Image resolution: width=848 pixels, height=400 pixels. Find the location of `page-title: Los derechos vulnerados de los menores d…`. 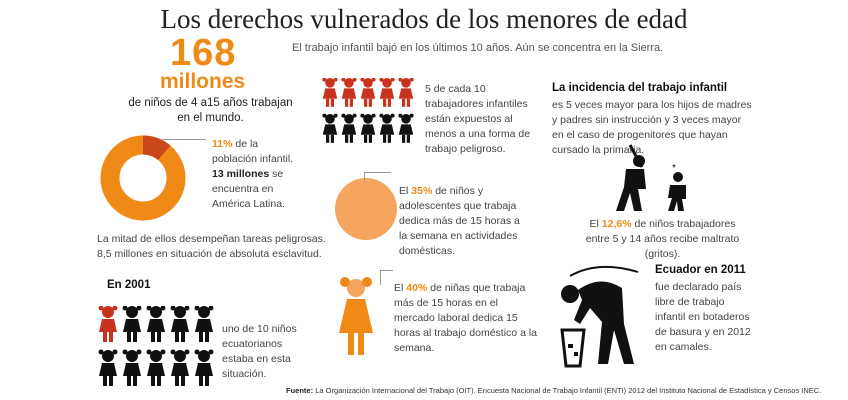

page-title: Los derechos vulnerados de los menores d… is located at coordinates (424, 19).